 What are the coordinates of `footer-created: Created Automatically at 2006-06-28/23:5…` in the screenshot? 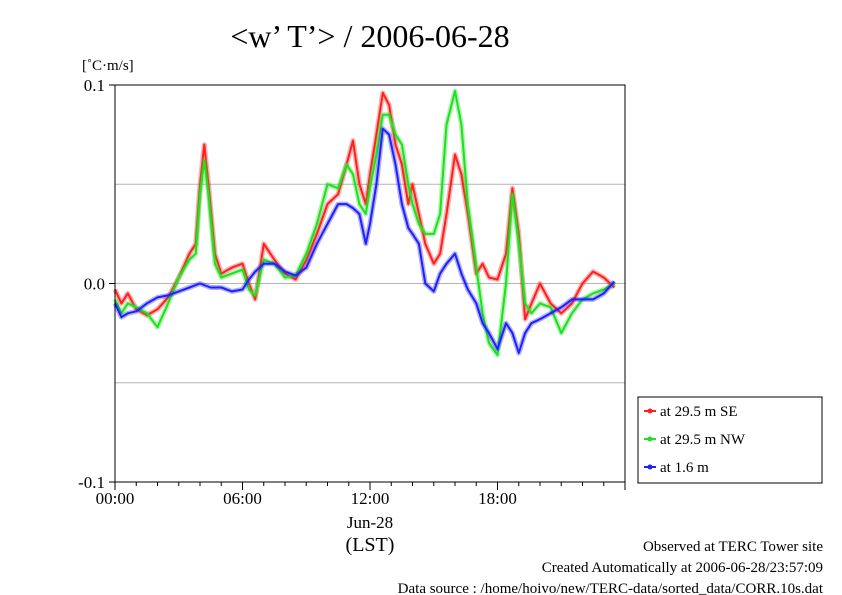 It's located at (682, 568).